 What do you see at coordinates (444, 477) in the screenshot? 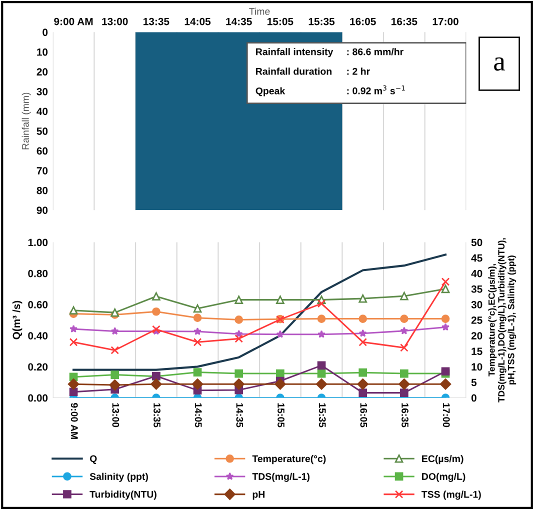
I see `legend-label: DO(mg/L)` at bounding box center [444, 477].